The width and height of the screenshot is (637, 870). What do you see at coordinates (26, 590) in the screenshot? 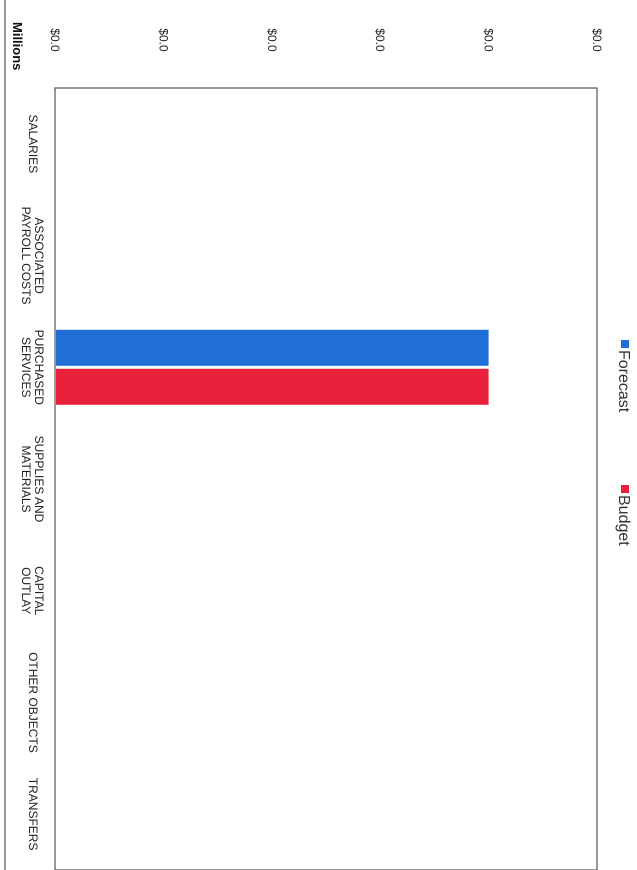
I see `category-label: OUTLAY` at bounding box center [26, 590].